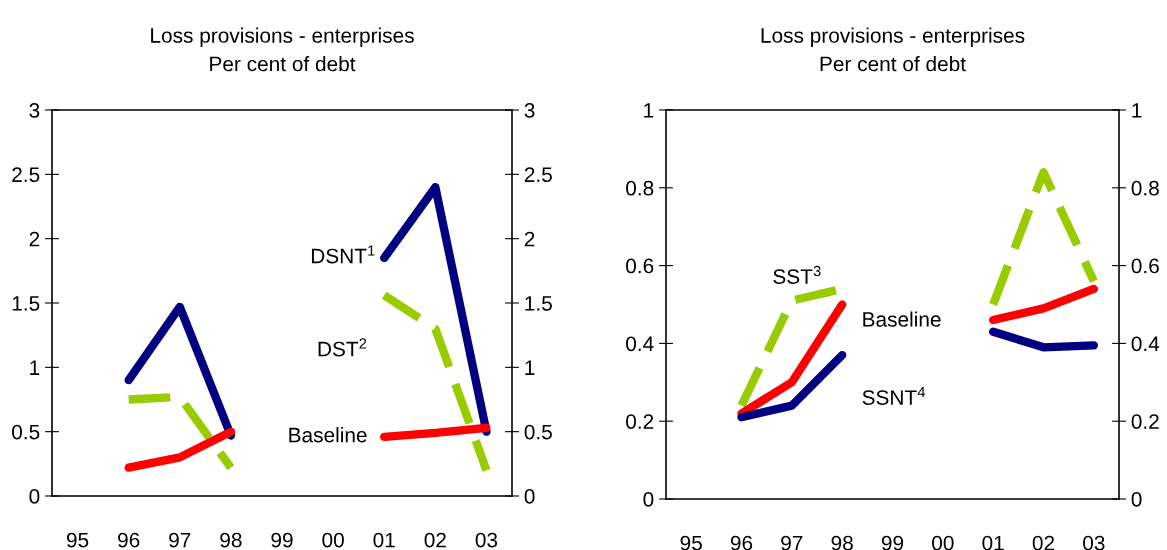 The height and width of the screenshot is (550, 1167). I want to click on y2-tick-label: 0.6, so click(1145, 266).